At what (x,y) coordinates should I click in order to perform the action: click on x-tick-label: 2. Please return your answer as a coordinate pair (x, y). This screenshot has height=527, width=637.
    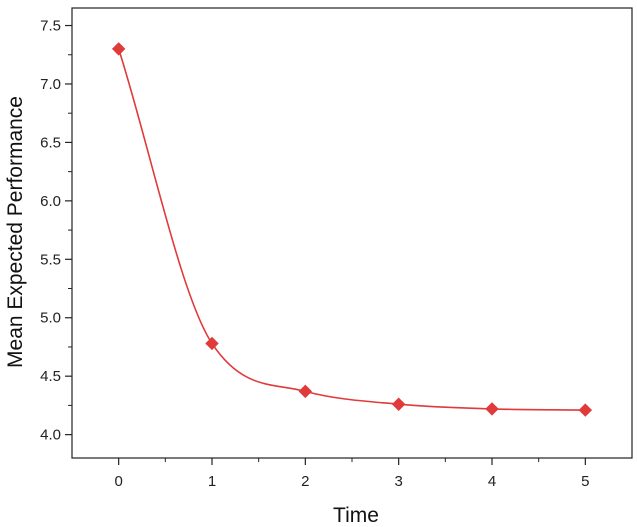
    Looking at the image, I should click on (305, 481).